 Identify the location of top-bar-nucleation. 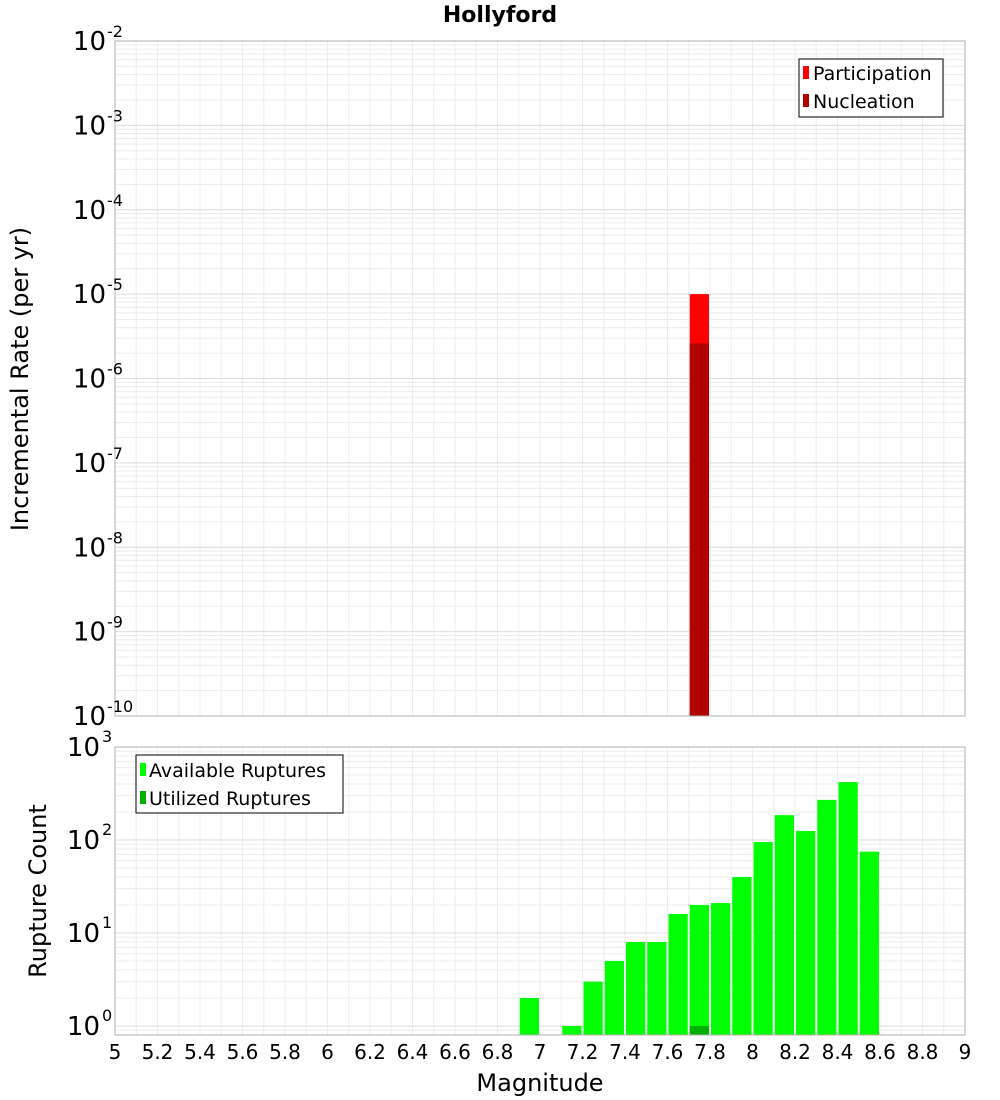
(699, 529).